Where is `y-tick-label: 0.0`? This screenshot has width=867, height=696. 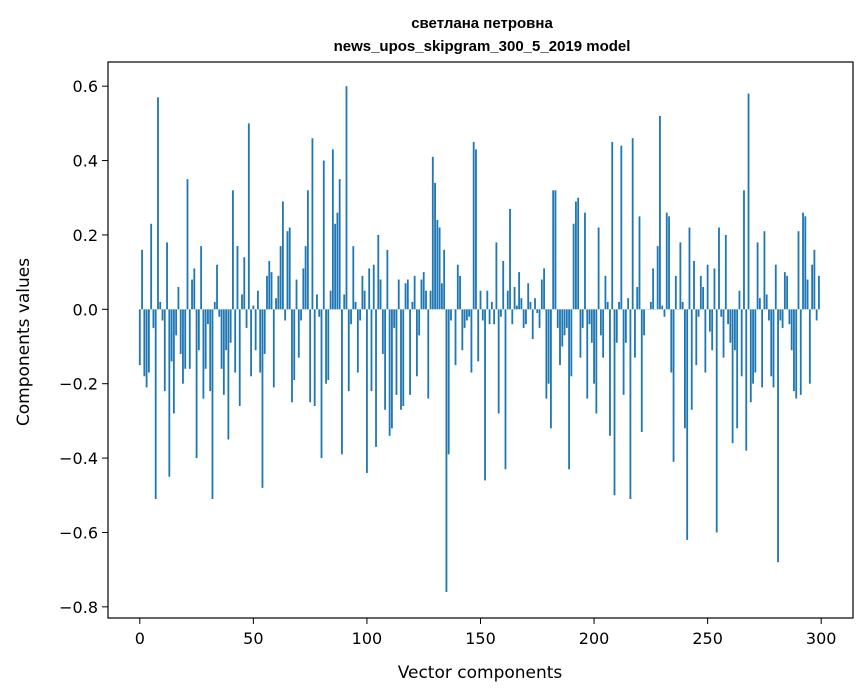 y-tick-label: 0.0 is located at coordinates (85, 309).